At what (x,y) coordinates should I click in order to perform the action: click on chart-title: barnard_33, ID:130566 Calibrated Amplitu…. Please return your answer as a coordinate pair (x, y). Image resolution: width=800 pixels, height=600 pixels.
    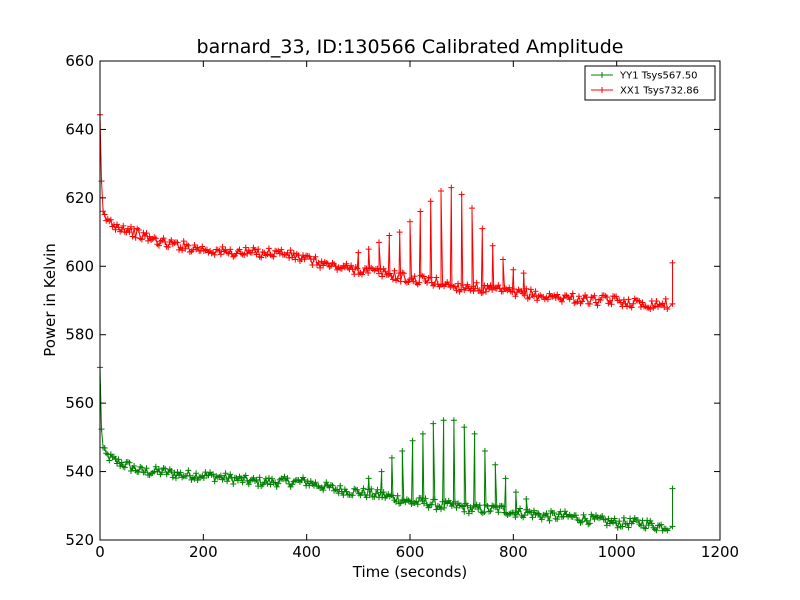
    Looking at the image, I should click on (410, 47).